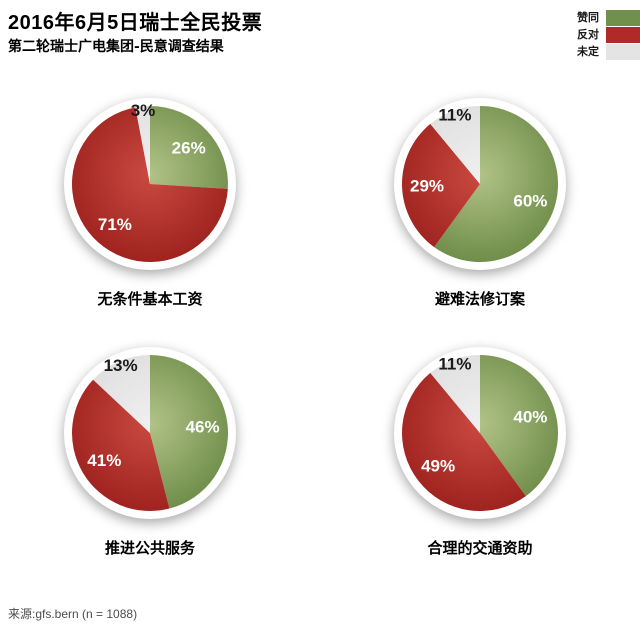 This screenshot has width=640, height=640. What do you see at coordinates (116, 47) in the screenshot?
I see `page-subtitle: 第二轮瑞士广电集团-民意调查结果` at bounding box center [116, 47].